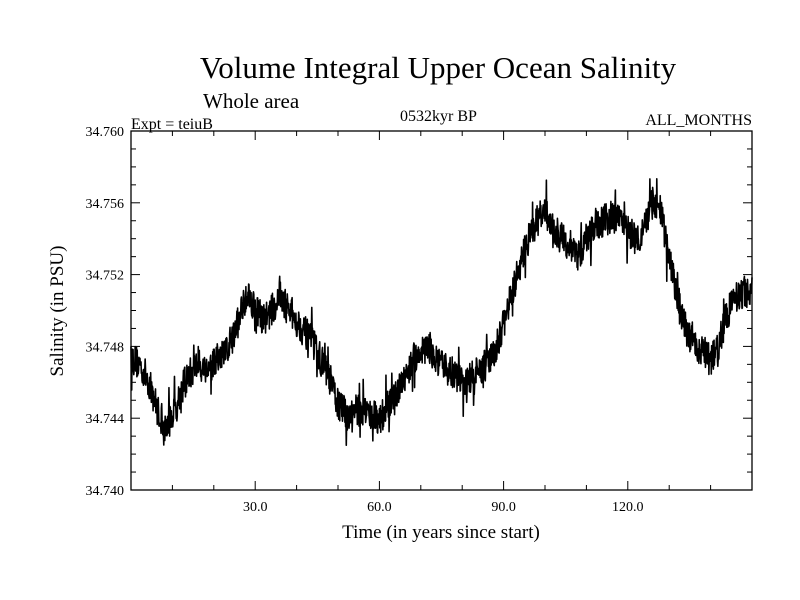  What do you see at coordinates (57, 311) in the screenshot?
I see `y-axis-title: Salinity (in PSU)` at bounding box center [57, 311].